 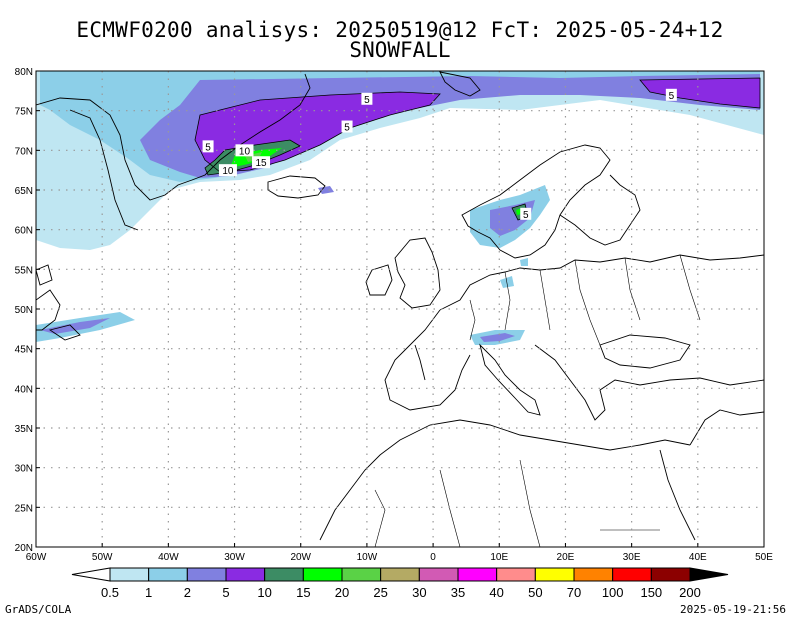 I want to click on colorbar-label: 200, so click(x=690, y=592).